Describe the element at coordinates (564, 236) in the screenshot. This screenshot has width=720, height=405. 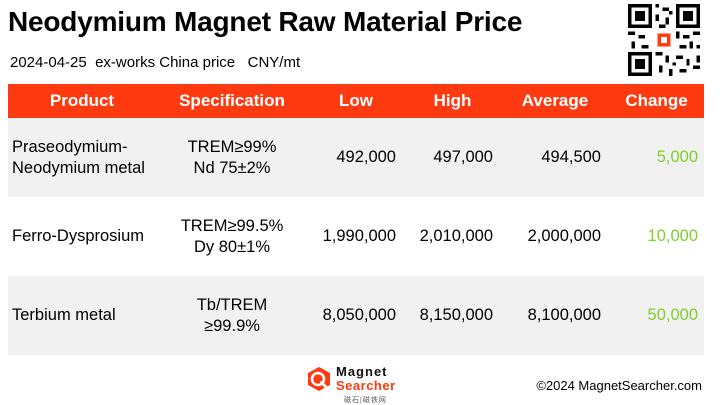
I see `average-price-cell: 2,000,000` at that location.